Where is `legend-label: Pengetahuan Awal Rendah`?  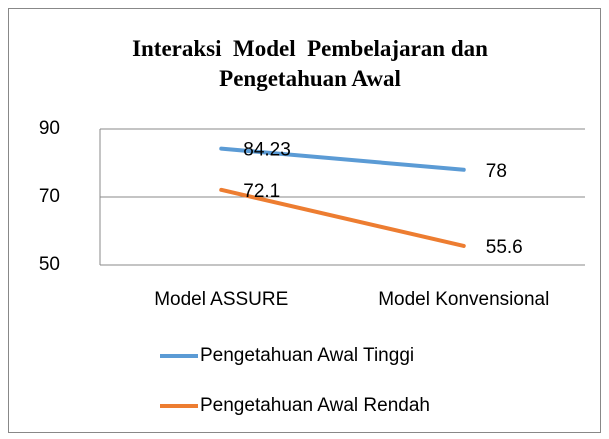 legend-label: Pengetahuan Awal Rendah is located at coordinates (315, 405).